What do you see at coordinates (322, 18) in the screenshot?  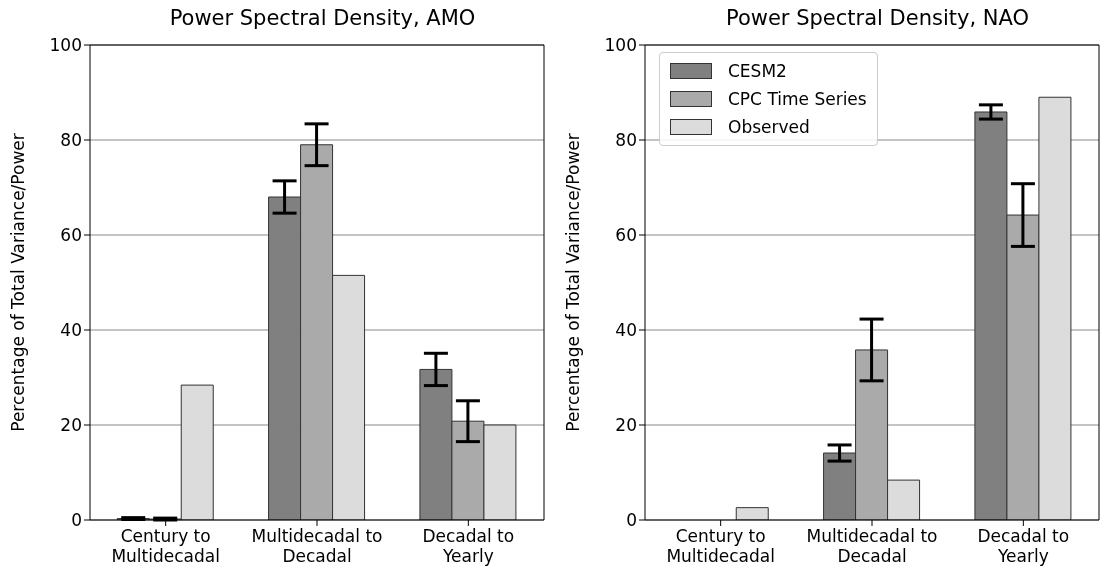 I see `chart-title: Power Spectral Density, AMO` at bounding box center [322, 18].